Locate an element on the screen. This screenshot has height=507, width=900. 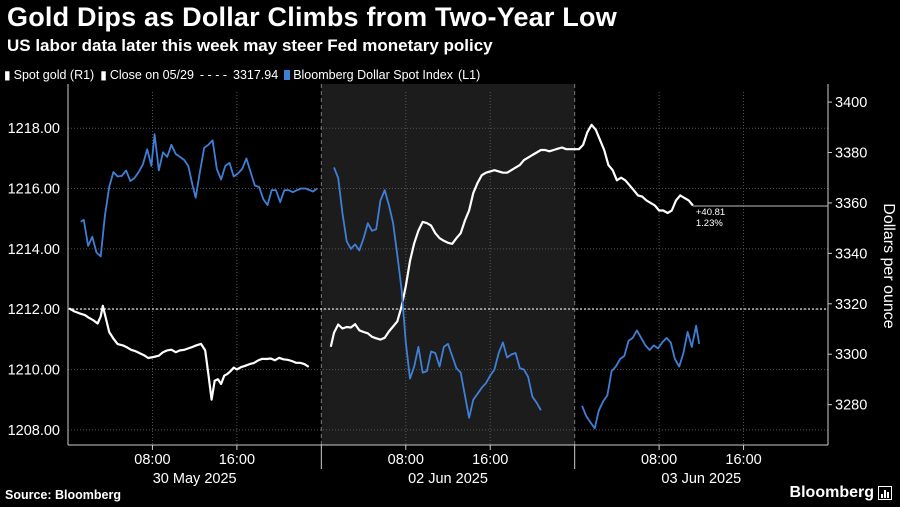
change-percent-label: 1.23% is located at coordinates (709, 223).